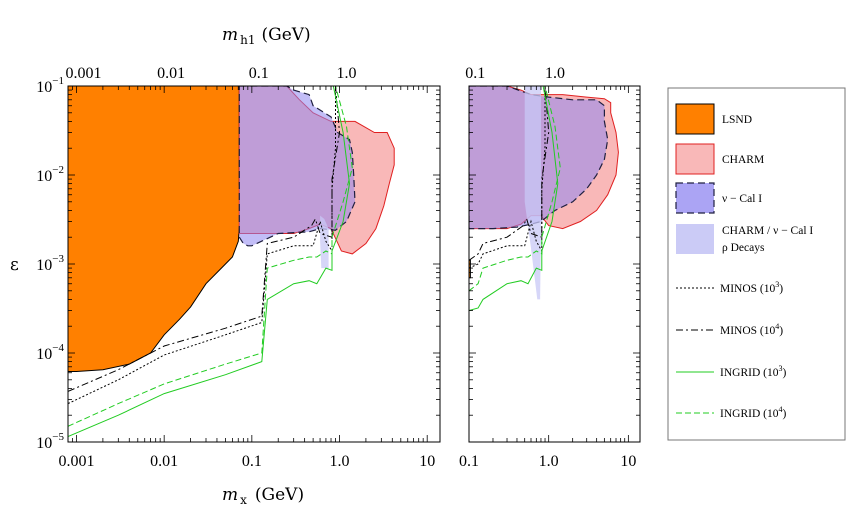  Describe the element at coordinates (50, 174) in the screenshot. I see `y-tick-label: 10⁻²` at that location.